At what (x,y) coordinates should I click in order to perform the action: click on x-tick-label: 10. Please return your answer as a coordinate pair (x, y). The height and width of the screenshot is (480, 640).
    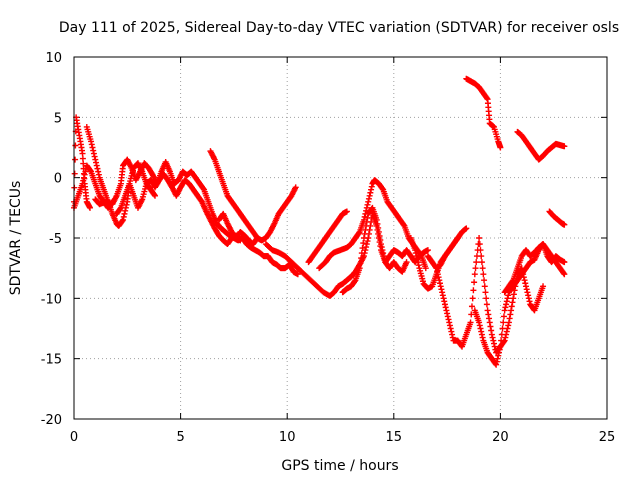
    Looking at the image, I should click on (287, 437).